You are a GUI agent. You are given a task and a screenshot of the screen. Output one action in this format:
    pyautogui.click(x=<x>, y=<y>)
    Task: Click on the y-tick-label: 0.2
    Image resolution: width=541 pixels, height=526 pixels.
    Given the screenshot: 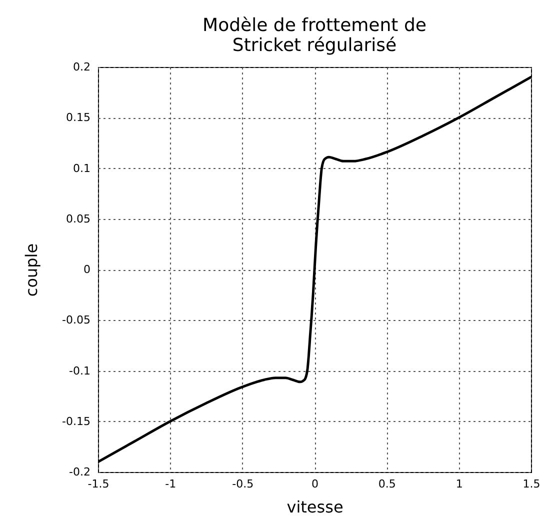 What is the action you would take?
    pyautogui.click(x=81, y=67)
    